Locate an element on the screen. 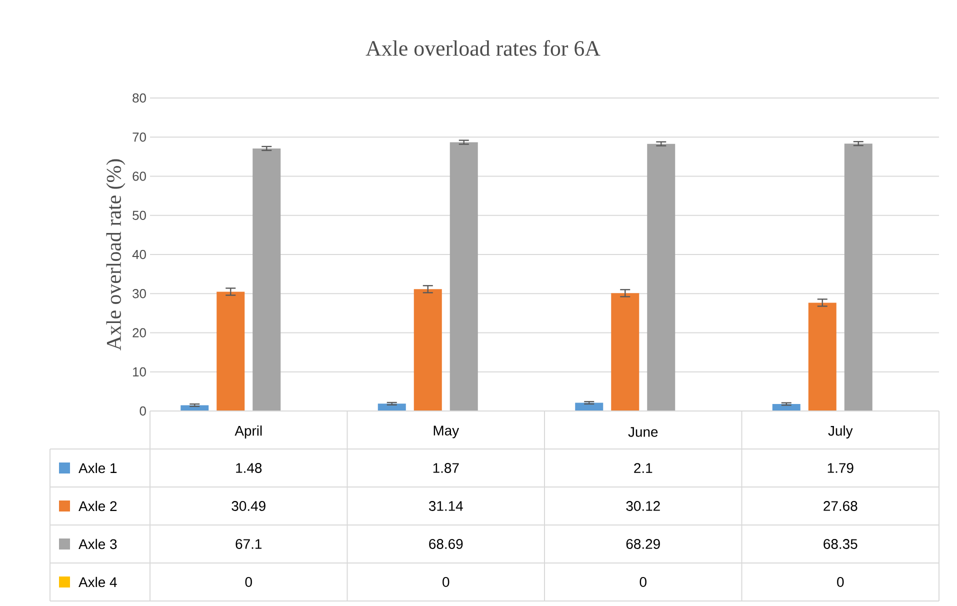  legend-label: Axle 1 is located at coordinates (97, 468).